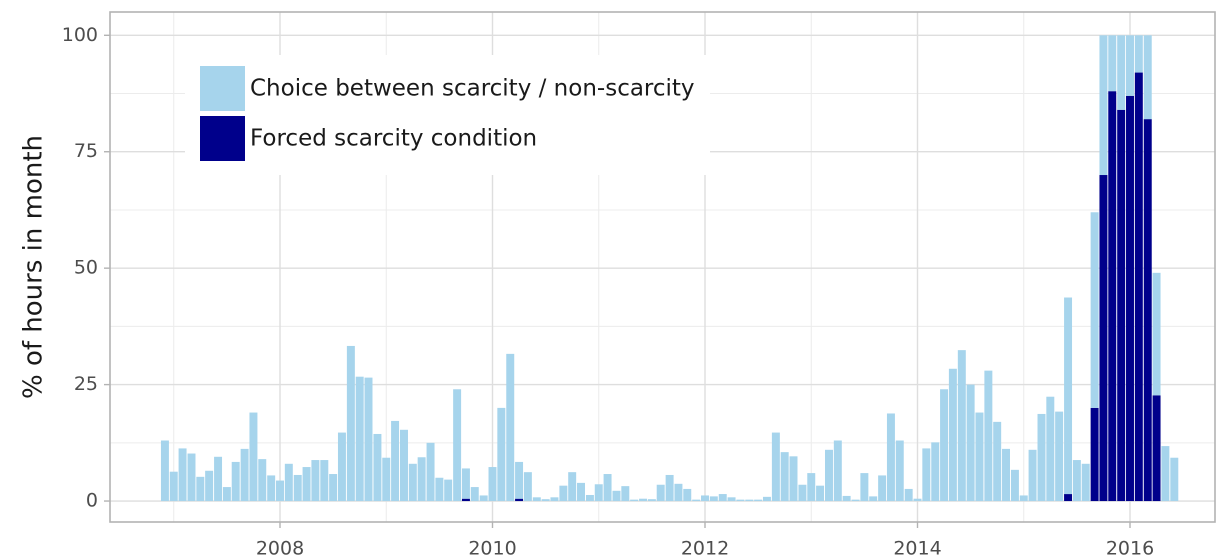 This screenshot has width=1218, height=558. What do you see at coordinates (393, 139) in the screenshot?
I see `legend-label: Forced scarcity condition` at bounding box center [393, 139].